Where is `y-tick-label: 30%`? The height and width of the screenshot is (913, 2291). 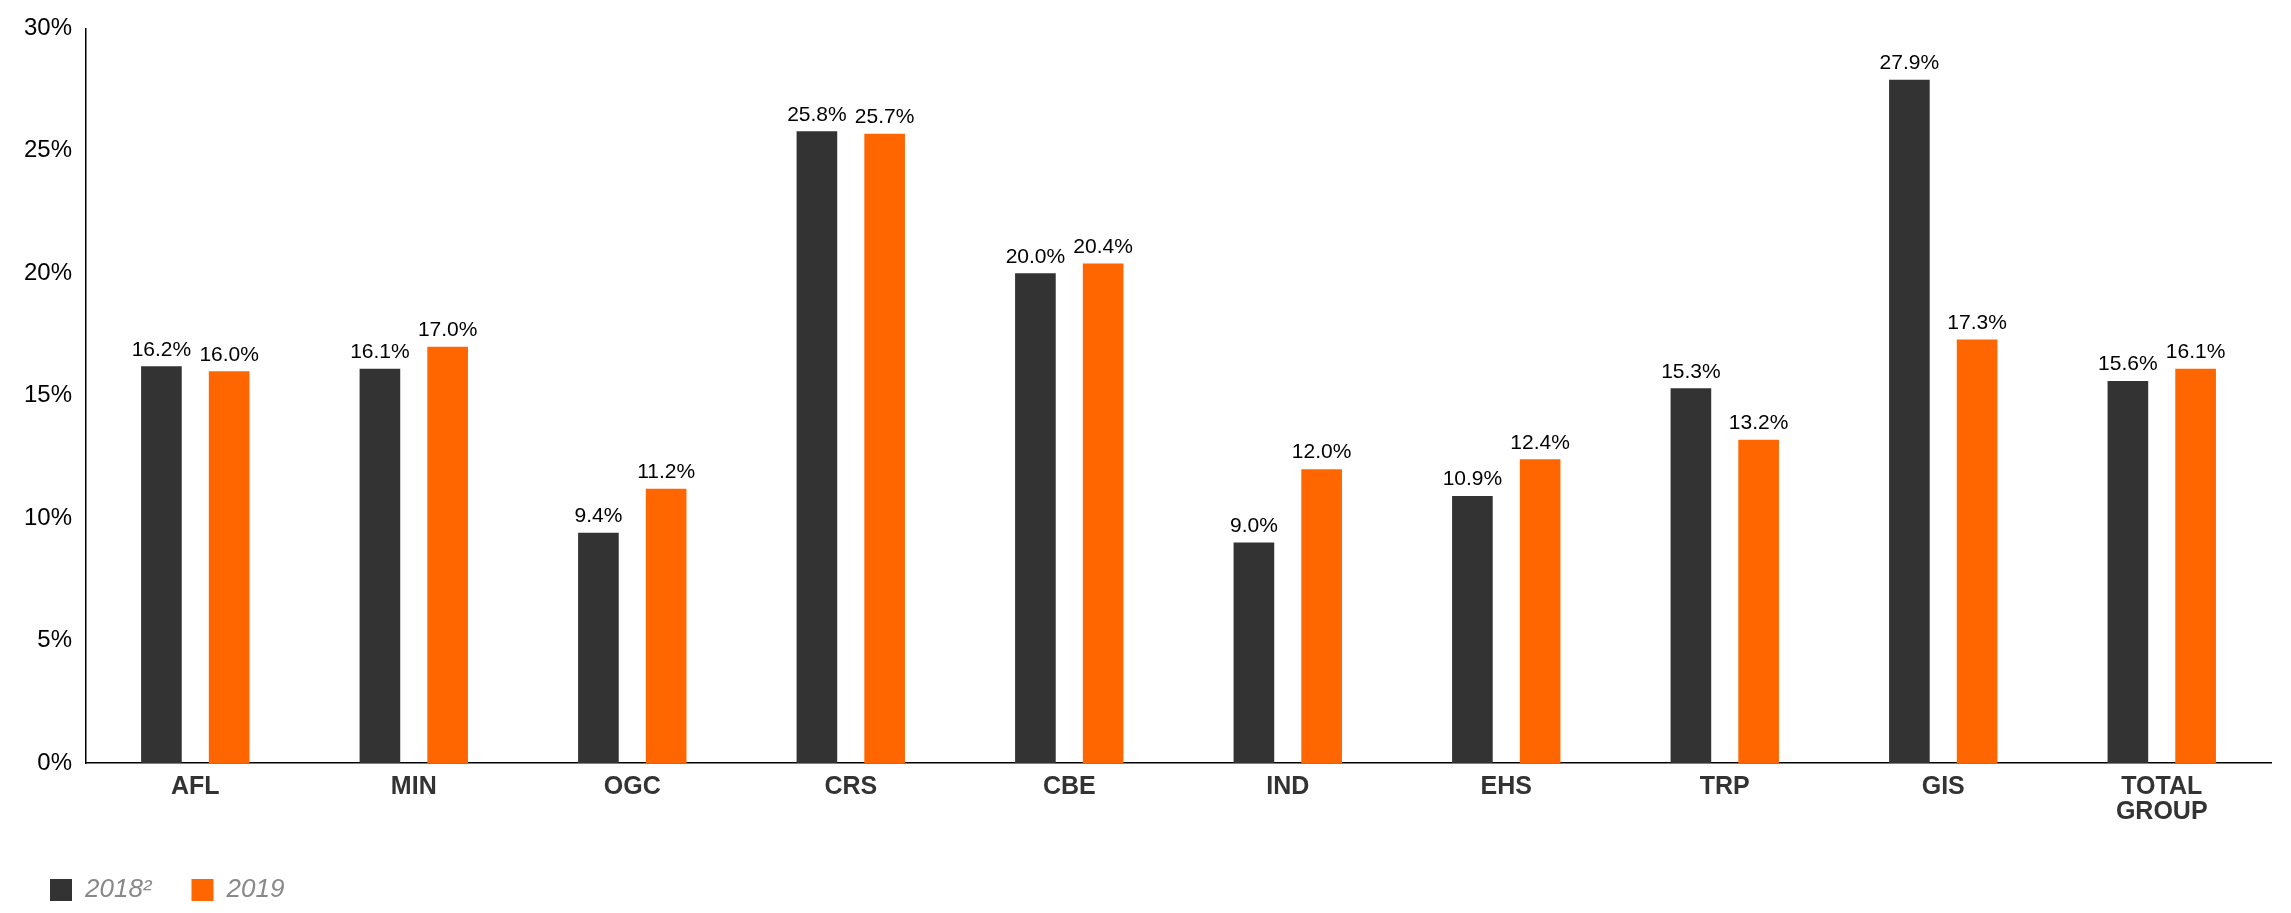
y-tick-label: 30% is located at coordinates (48, 27).